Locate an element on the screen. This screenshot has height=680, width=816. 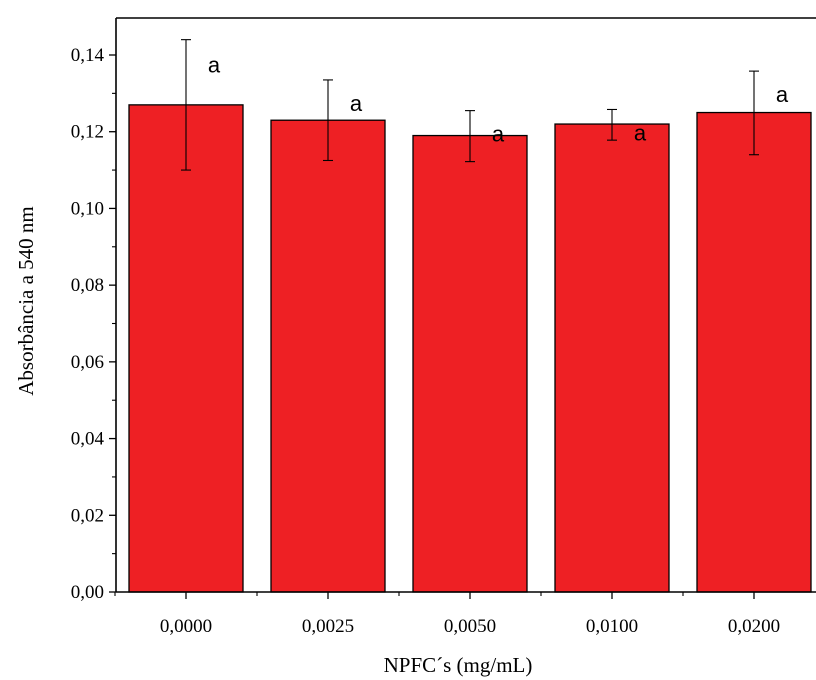
significance-label-0: a is located at coordinates (214, 65).